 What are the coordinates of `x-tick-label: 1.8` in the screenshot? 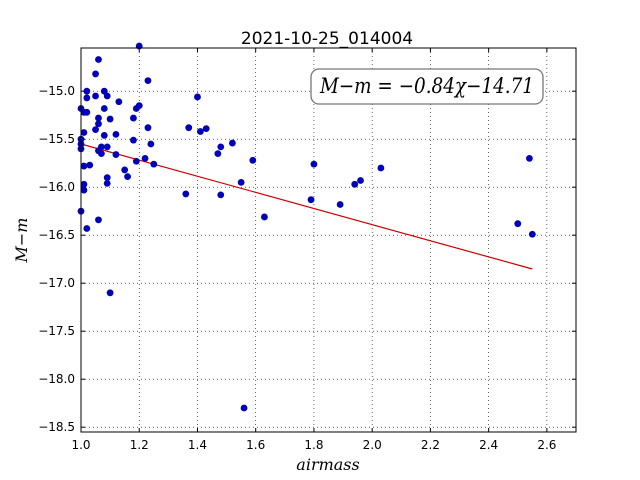 It's located at (313, 445).